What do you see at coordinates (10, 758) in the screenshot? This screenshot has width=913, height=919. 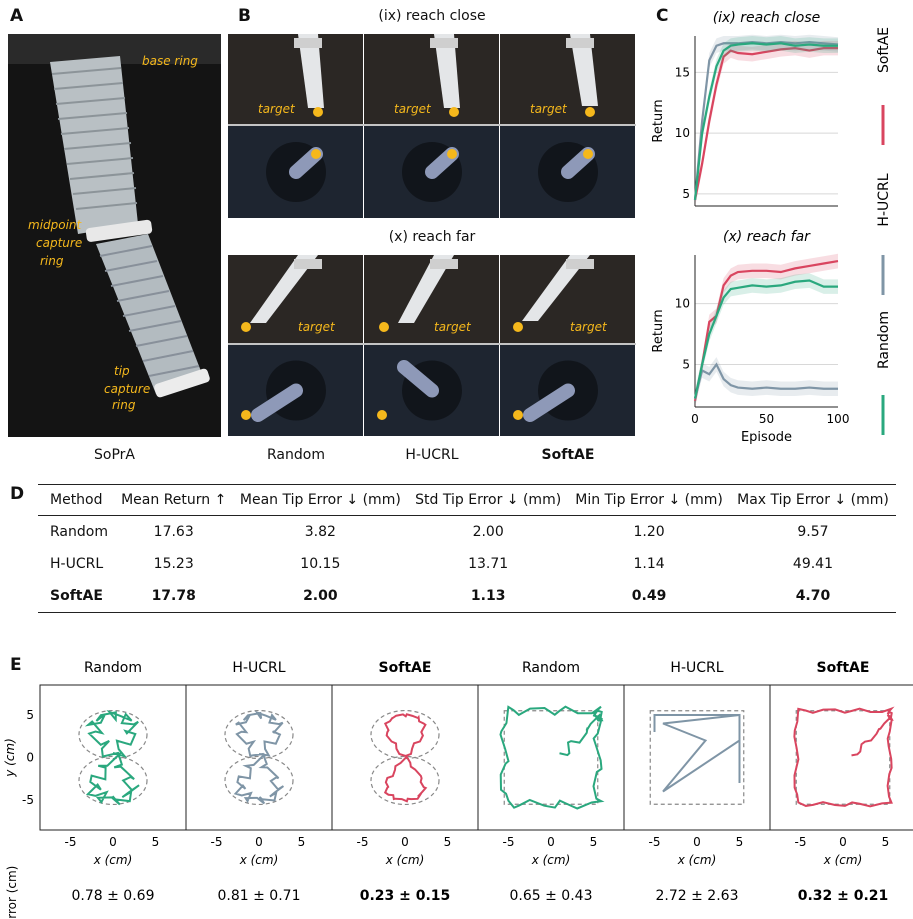 I see `y-axis-label: y (cm)` at bounding box center [10, 758].